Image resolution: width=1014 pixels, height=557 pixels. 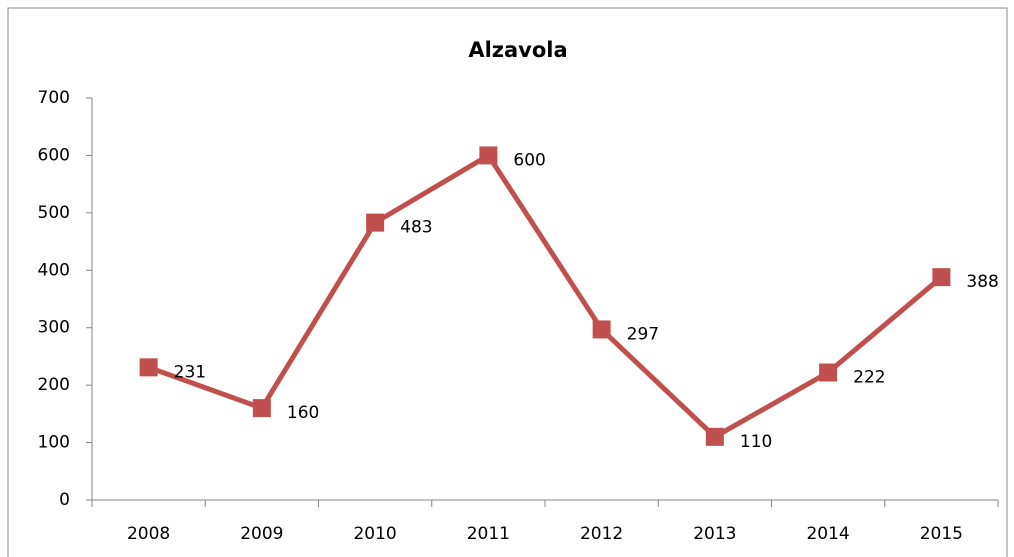 I want to click on chart-title: Alzavola, so click(x=517, y=50).